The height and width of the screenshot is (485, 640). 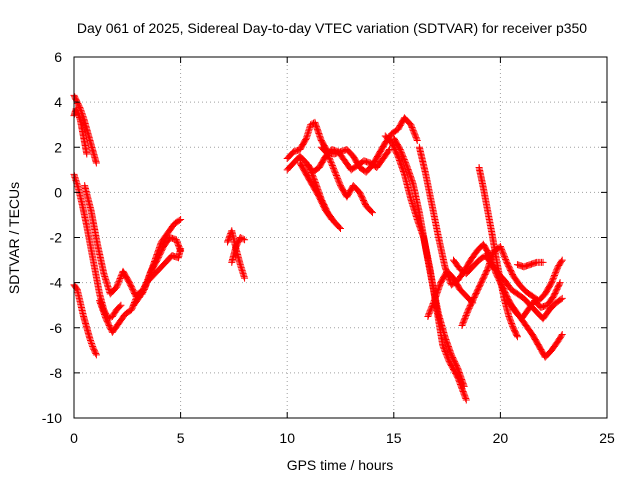 What do you see at coordinates (607, 438) in the screenshot?
I see `x-tick-label: 25` at bounding box center [607, 438].